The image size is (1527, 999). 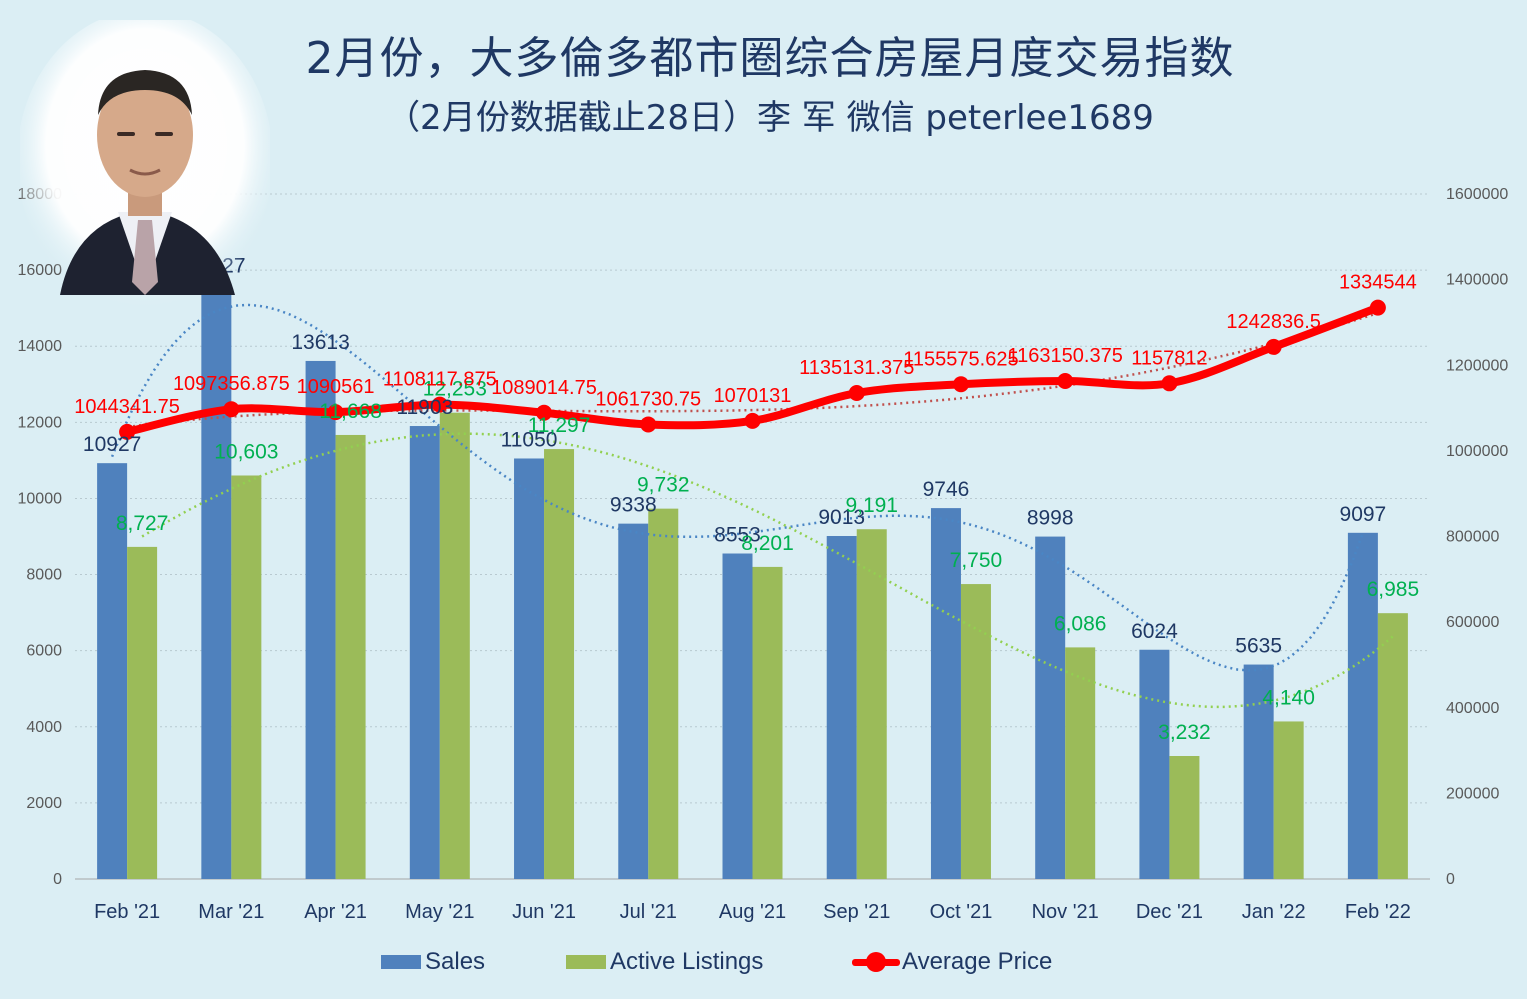 I want to click on y-left-tick-label: 10000, so click(x=40, y=498).